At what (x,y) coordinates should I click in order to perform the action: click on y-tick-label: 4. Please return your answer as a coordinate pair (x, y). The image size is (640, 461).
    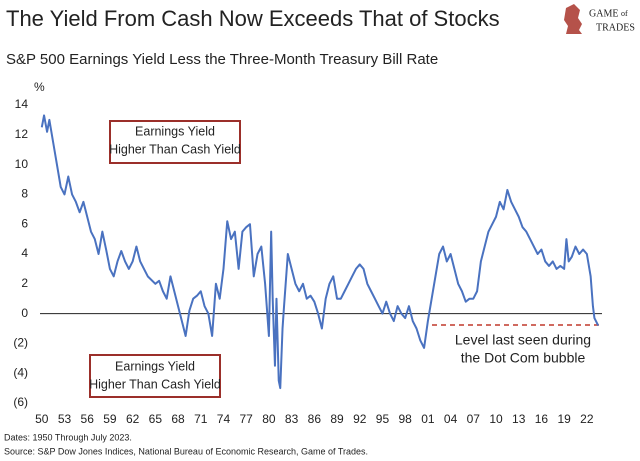
    Looking at the image, I should click on (24, 253).